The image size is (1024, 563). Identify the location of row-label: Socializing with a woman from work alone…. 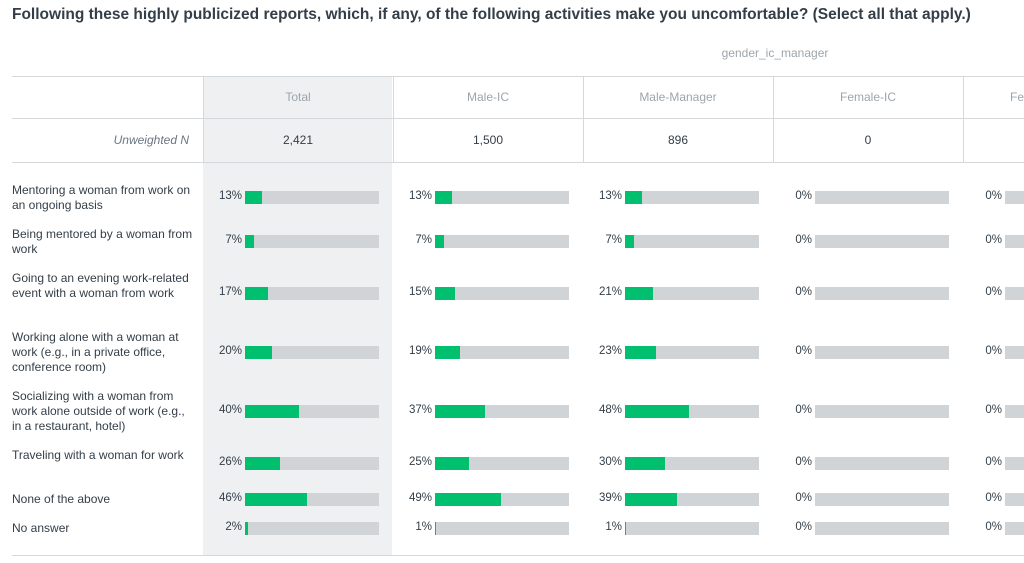
(98, 411).